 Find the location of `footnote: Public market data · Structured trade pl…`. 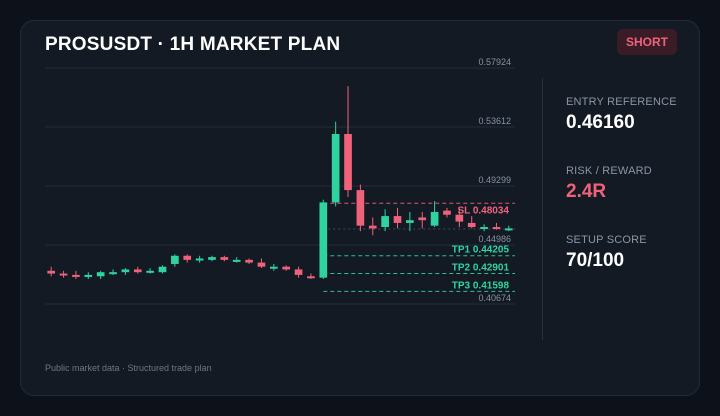

footnote: Public market data · Structured trade pl… is located at coordinates (128, 368).